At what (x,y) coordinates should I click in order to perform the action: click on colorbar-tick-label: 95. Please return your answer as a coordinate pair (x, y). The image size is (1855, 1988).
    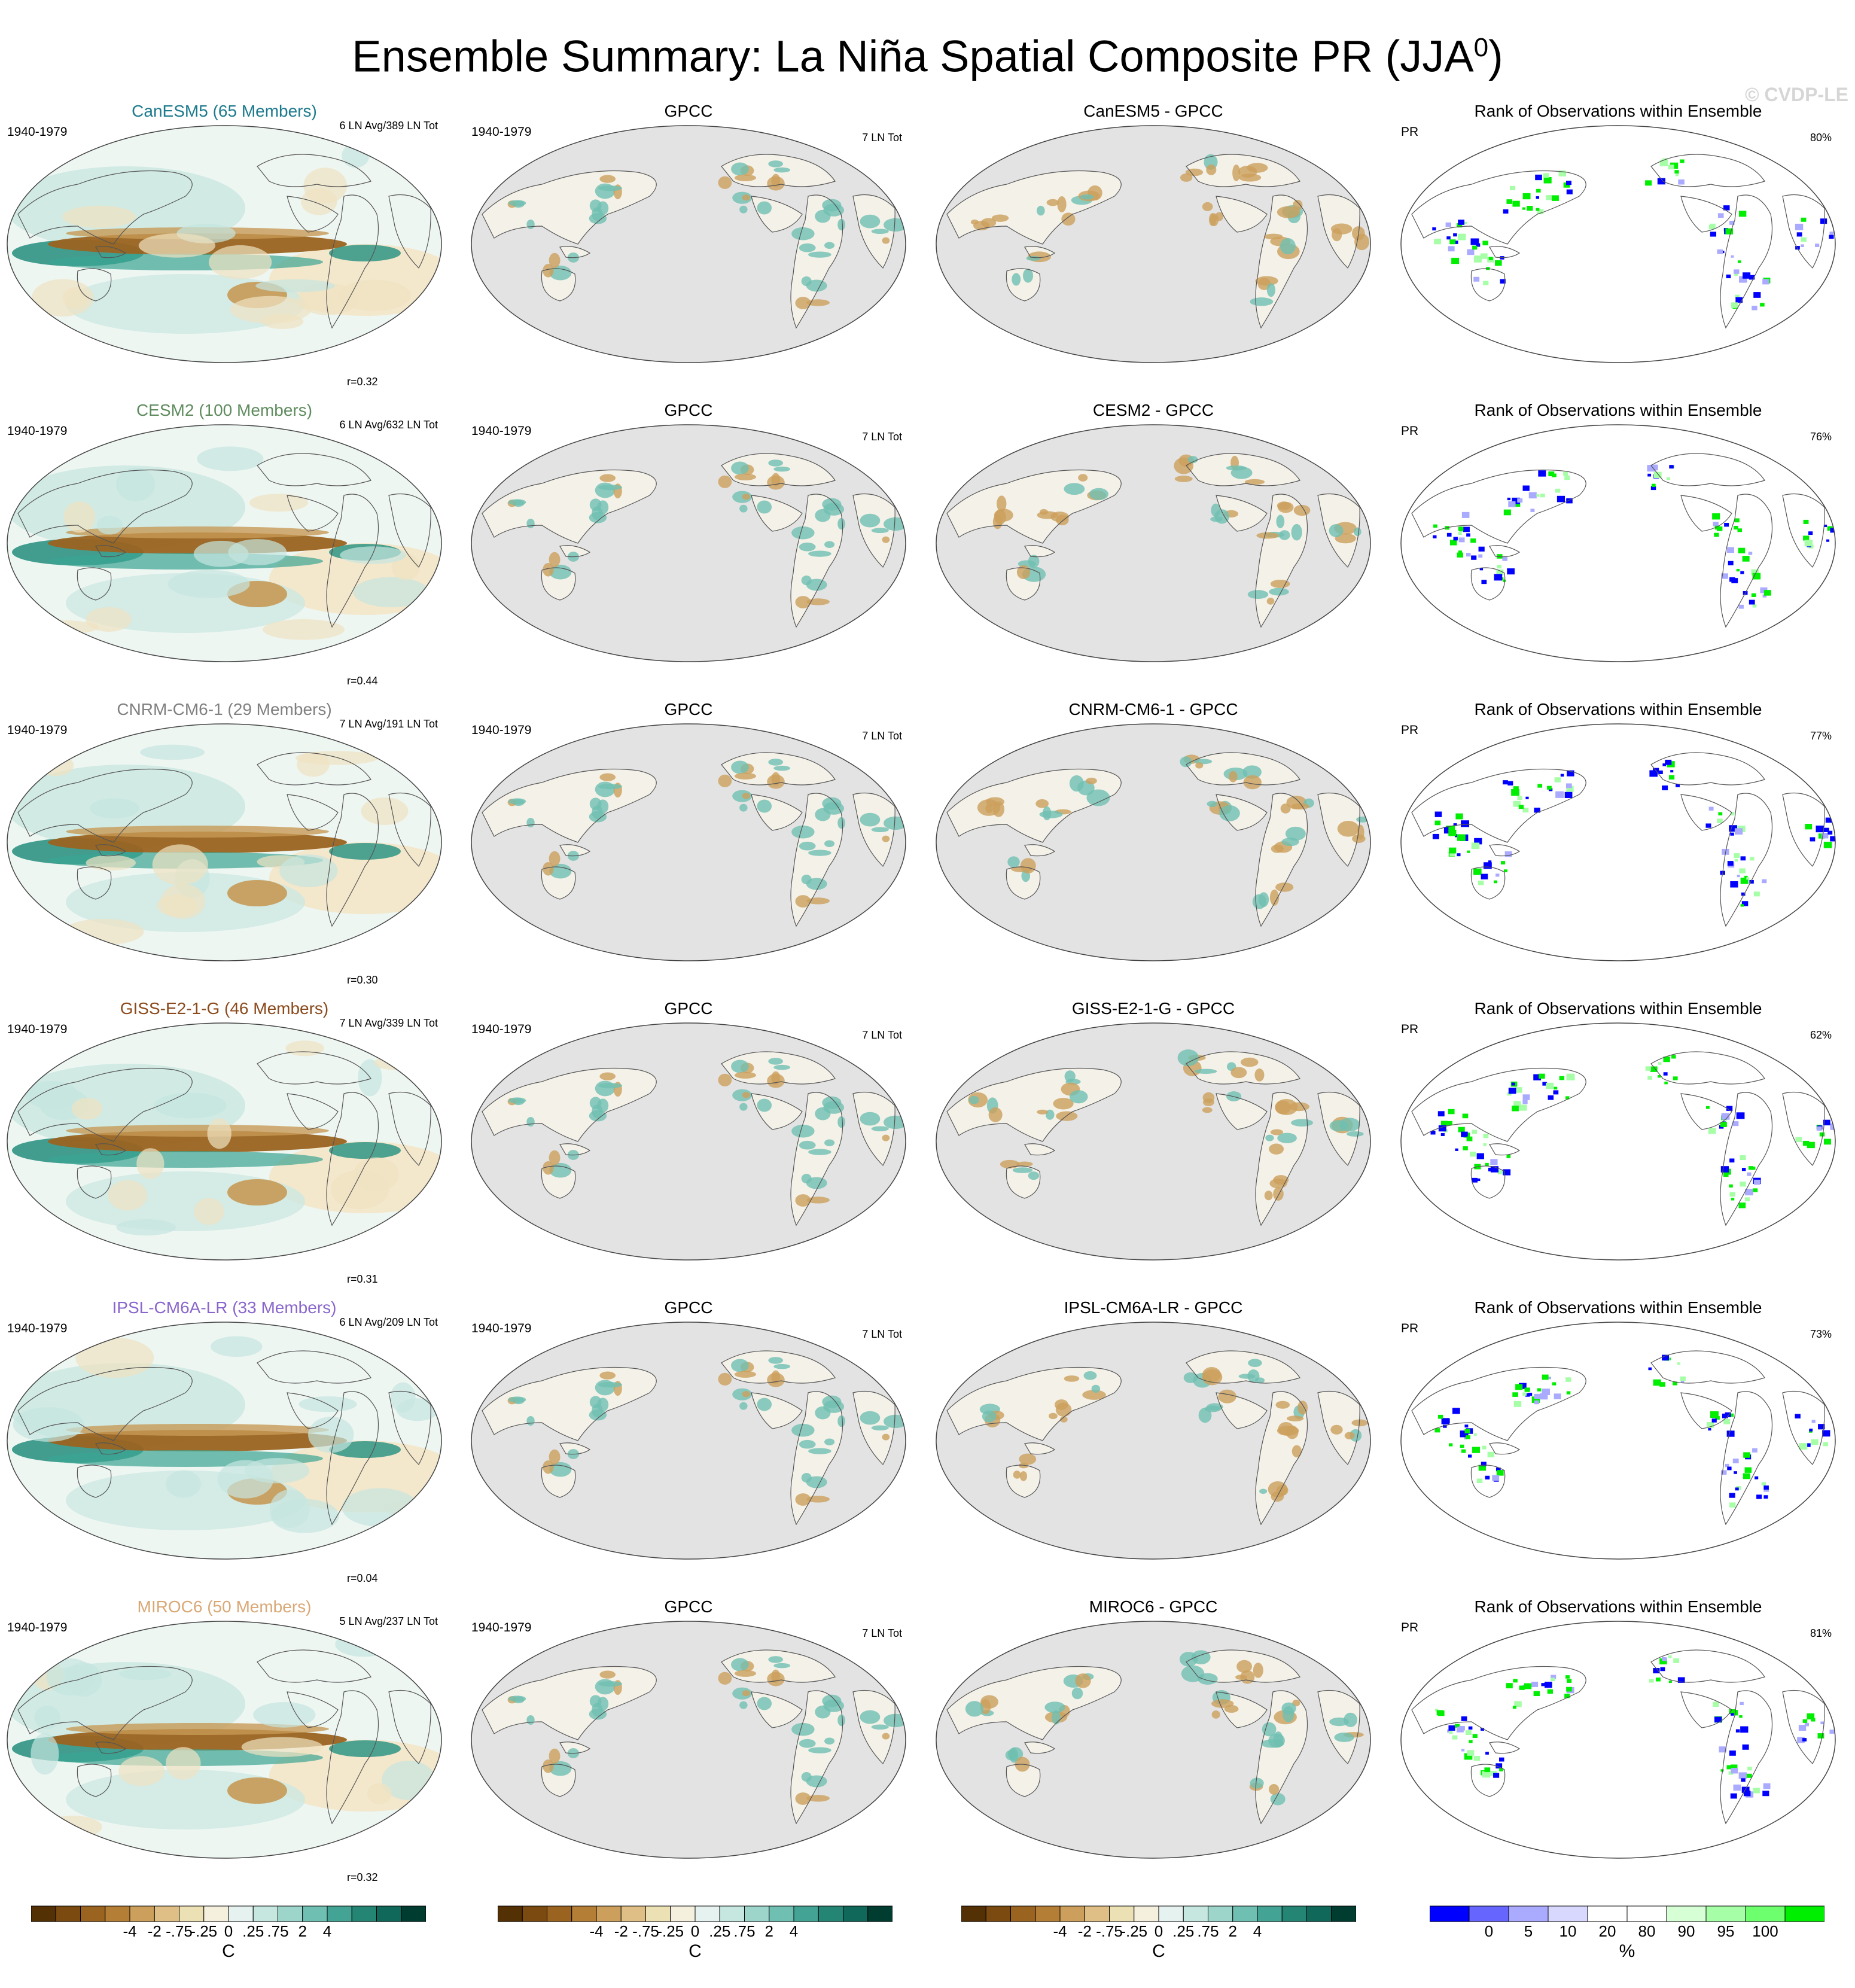
    Looking at the image, I should click on (1726, 1931).